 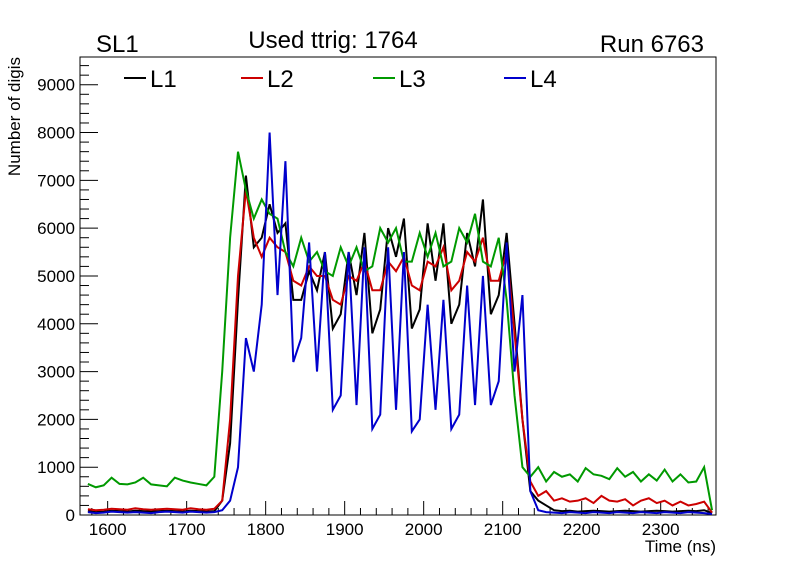 What do you see at coordinates (56, 419) in the screenshot?
I see `y-tick-label: 2000` at bounding box center [56, 419].